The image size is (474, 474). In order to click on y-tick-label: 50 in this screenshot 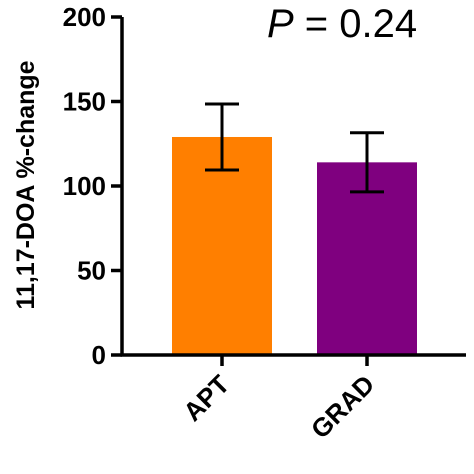, I will do `click(91, 271)`.